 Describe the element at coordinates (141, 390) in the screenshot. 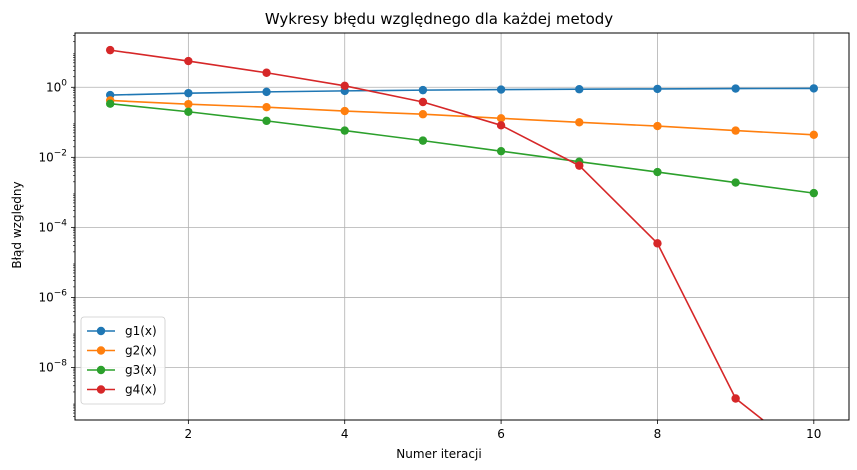

I see `legend-label: g4(x)` at that location.